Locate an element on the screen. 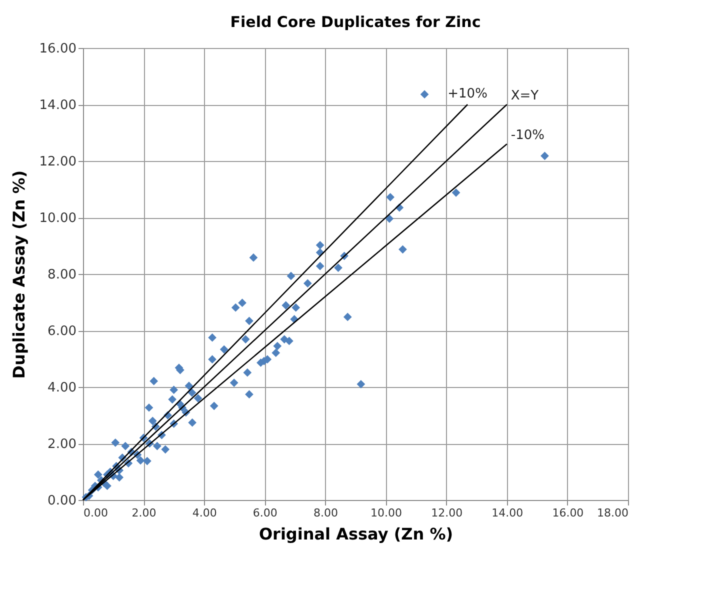 Image resolution: width=723 pixels, height=603 pixels. y-tick-label: 4.00 is located at coordinates (62, 388).